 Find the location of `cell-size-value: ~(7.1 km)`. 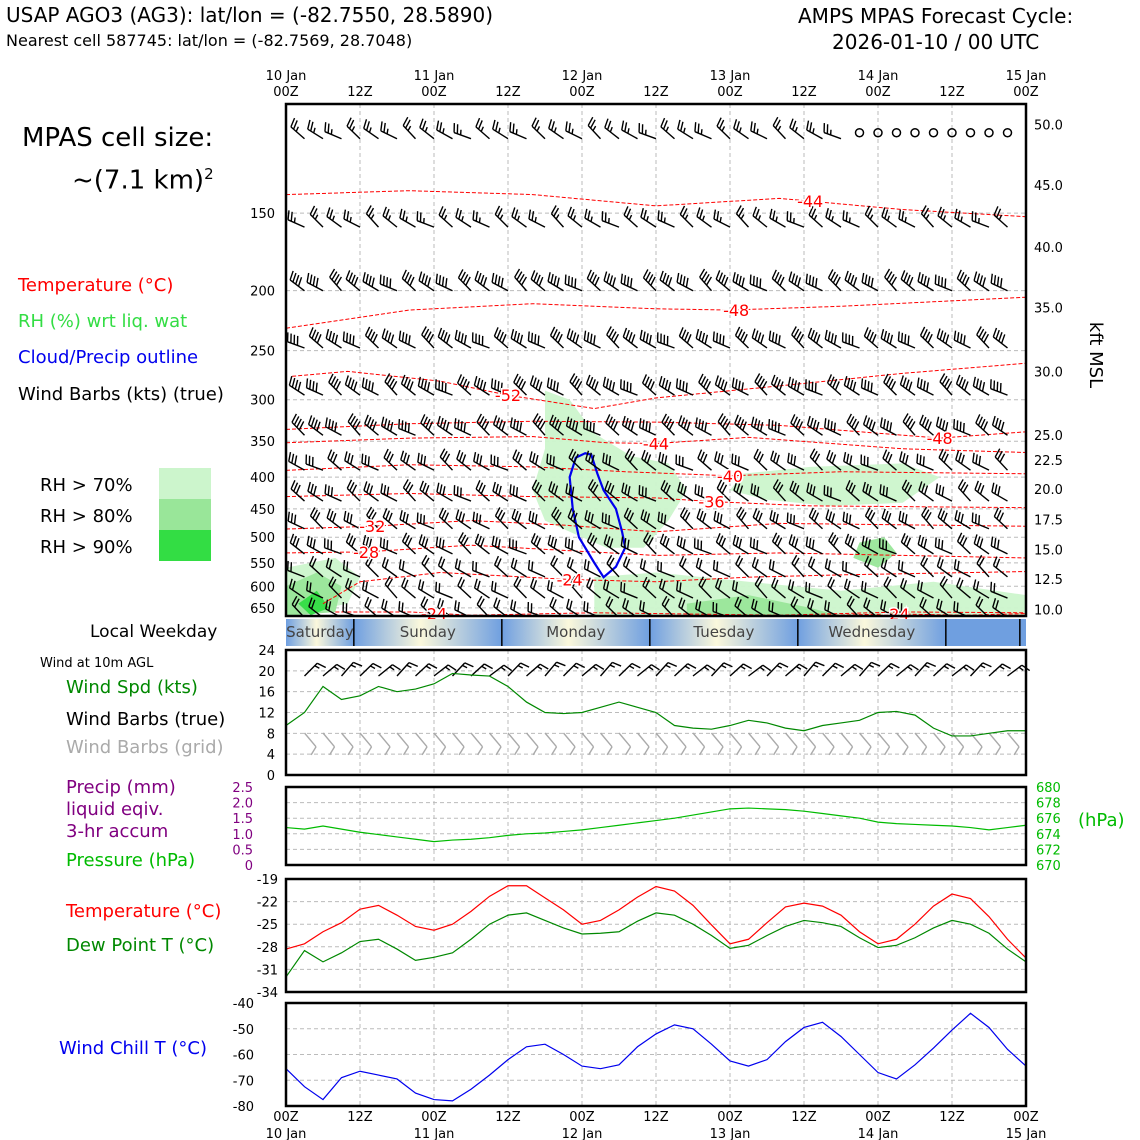

cell-size-value: ~(7.1 km) is located at coordinates (138, 180).